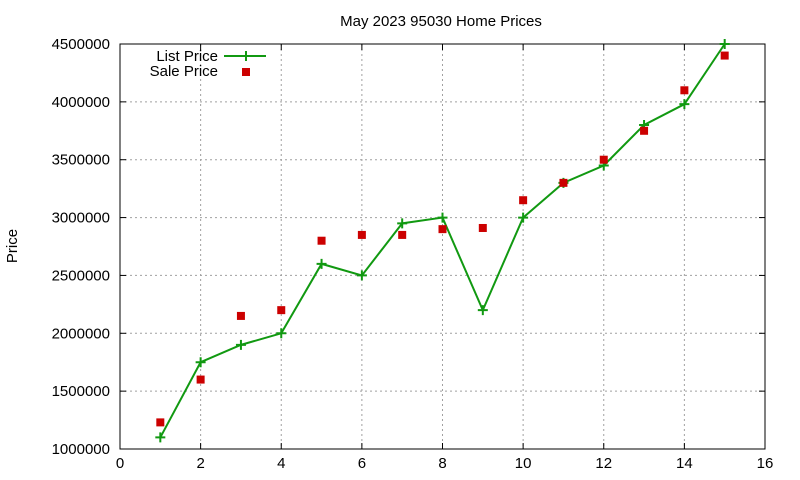 The image size is (800, 480). I want to click on y-tick-label: 3500000, so click(81, 160).